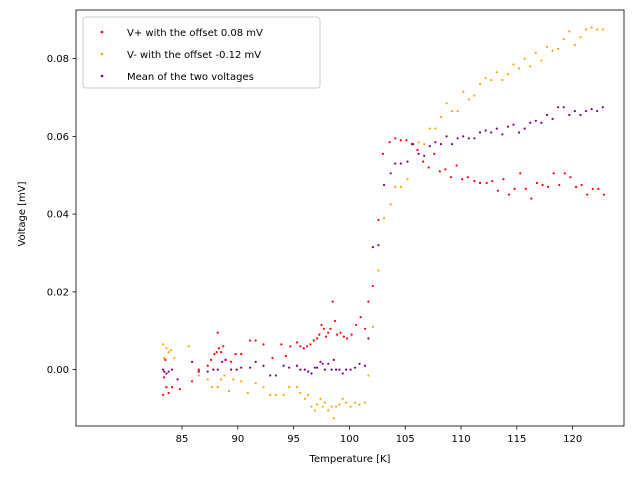  I want to click on legend-box, so click(201, 52).